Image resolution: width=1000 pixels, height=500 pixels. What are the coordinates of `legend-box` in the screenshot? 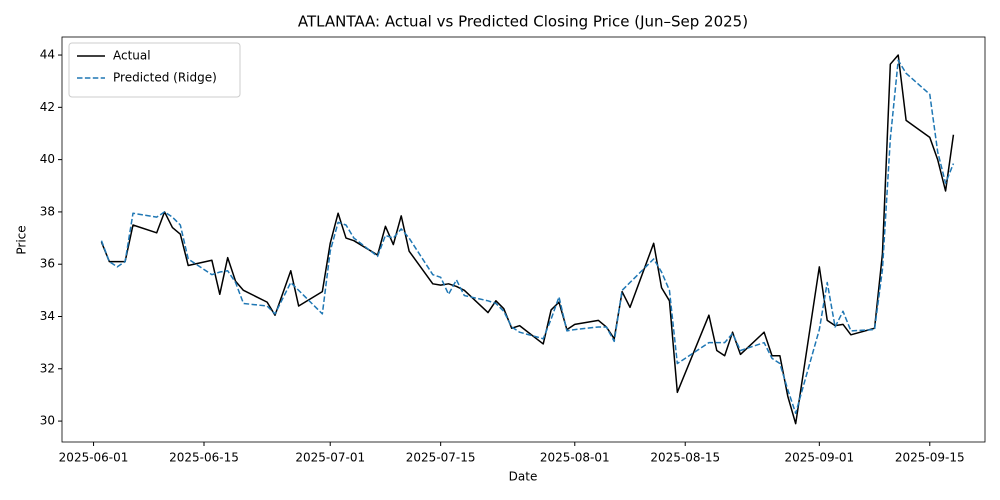 It's located at (154, 70).